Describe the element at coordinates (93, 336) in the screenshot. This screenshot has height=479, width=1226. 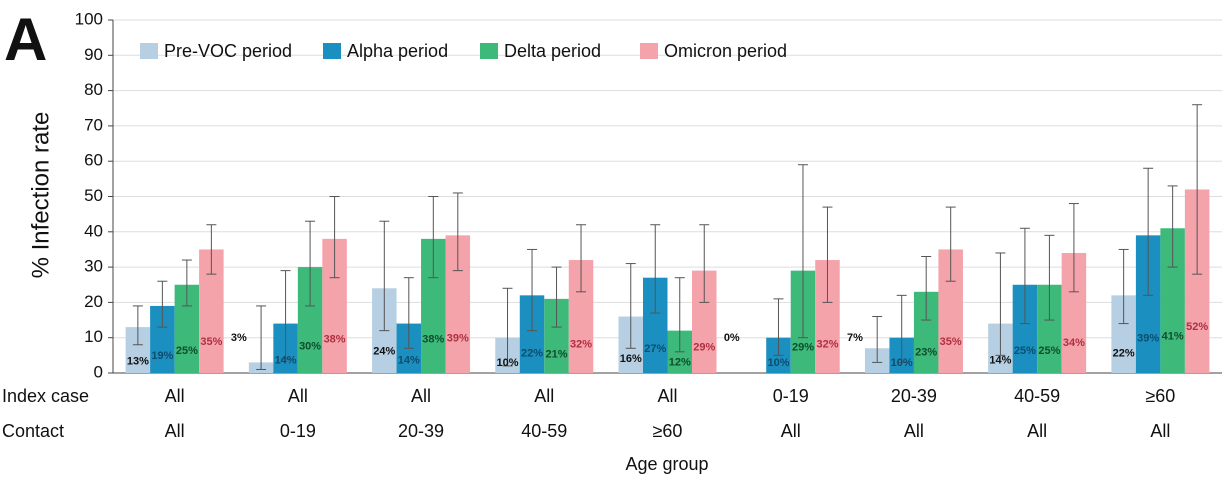
I see `y-tick-label: 10` at that location.